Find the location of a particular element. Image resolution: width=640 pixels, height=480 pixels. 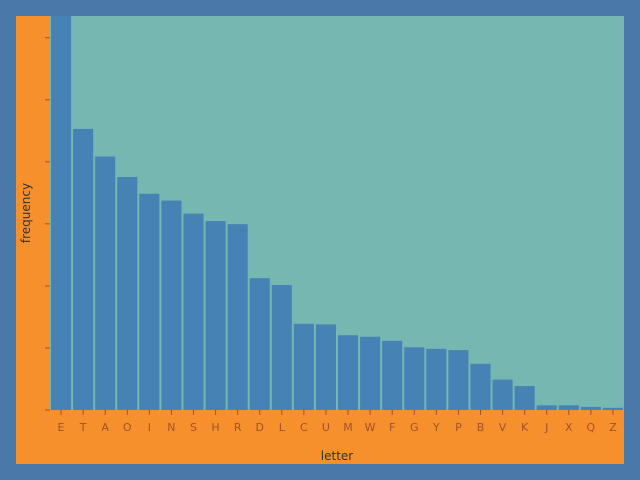

bar-k is located at coordinates (524, 398).